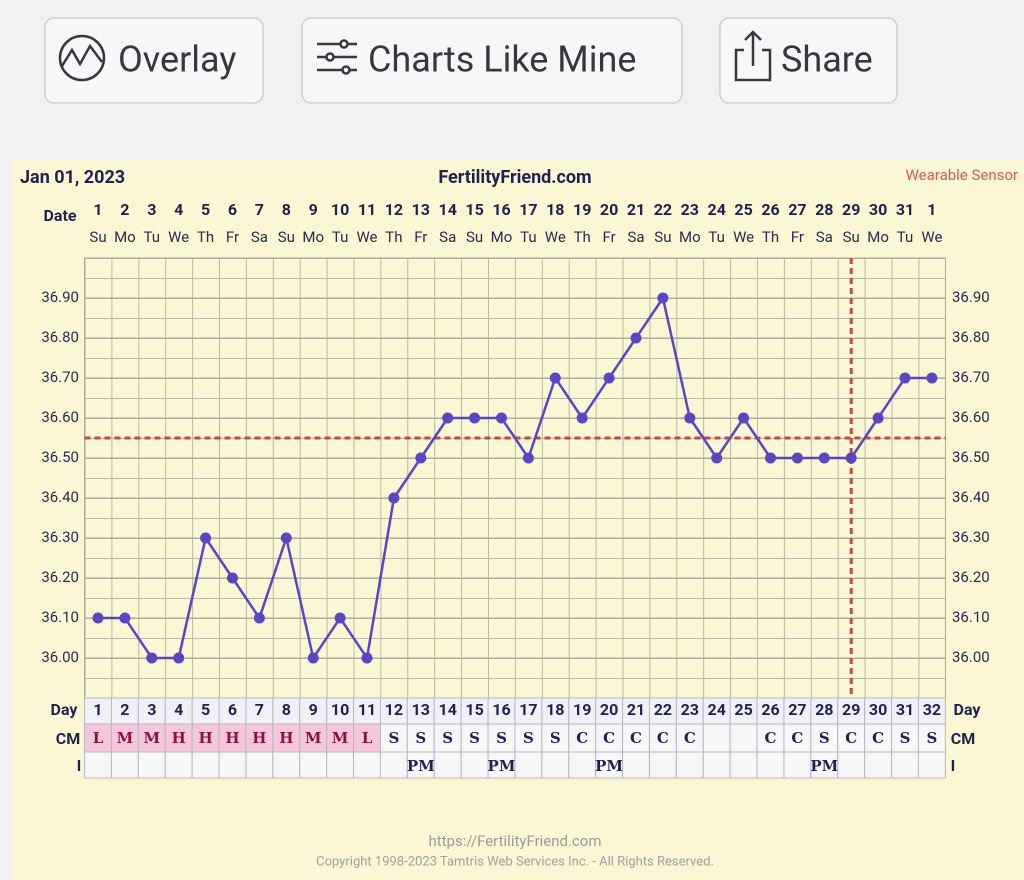 The width and height of the screenshot is (1024, 880). I want to click on y-tick-label: 36.10, so click(60, 617).